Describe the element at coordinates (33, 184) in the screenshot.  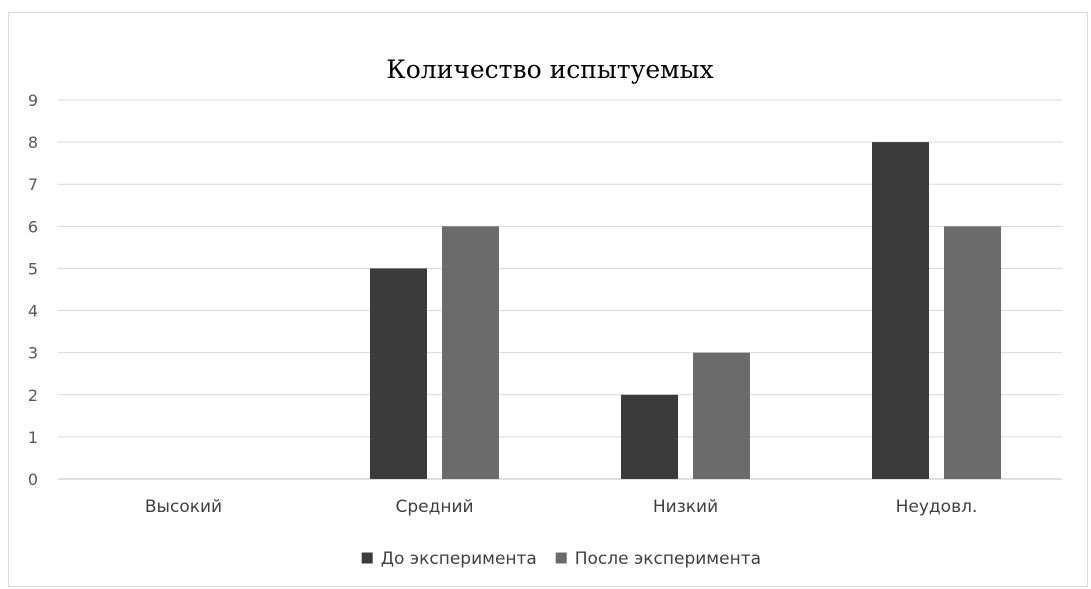
I see `y-tick-label: 7` at that location.